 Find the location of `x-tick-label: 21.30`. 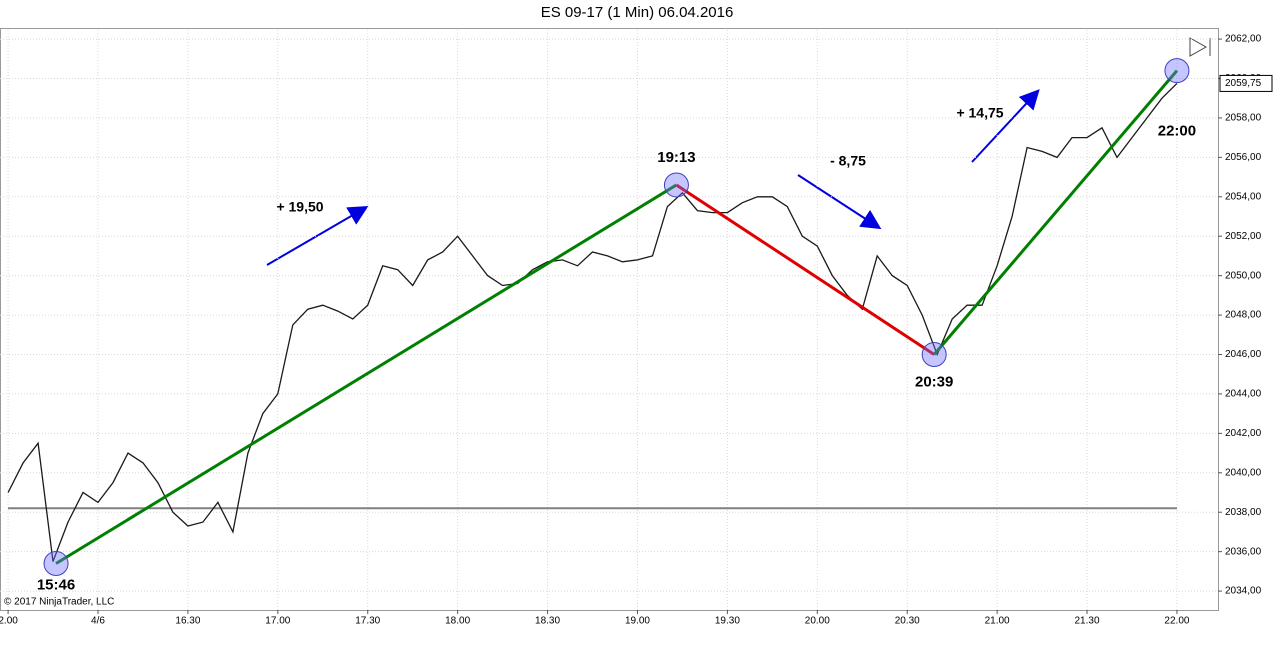

x-tick-label: 21.30 is located at coordinates (1087, 621).